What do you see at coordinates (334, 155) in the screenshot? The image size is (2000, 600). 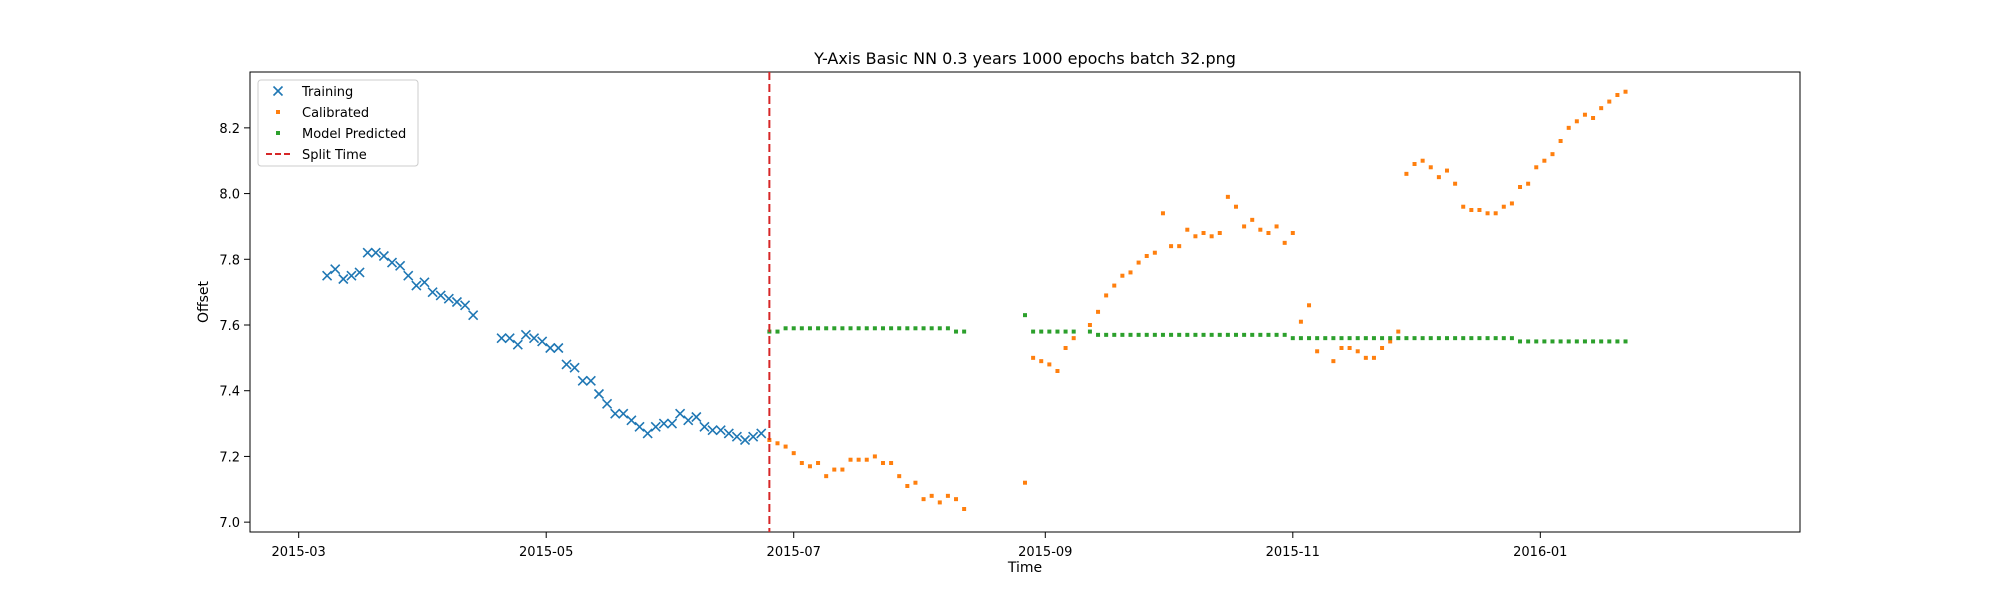 I see `legend-label: Split Time` at bounding box center [334, 155].